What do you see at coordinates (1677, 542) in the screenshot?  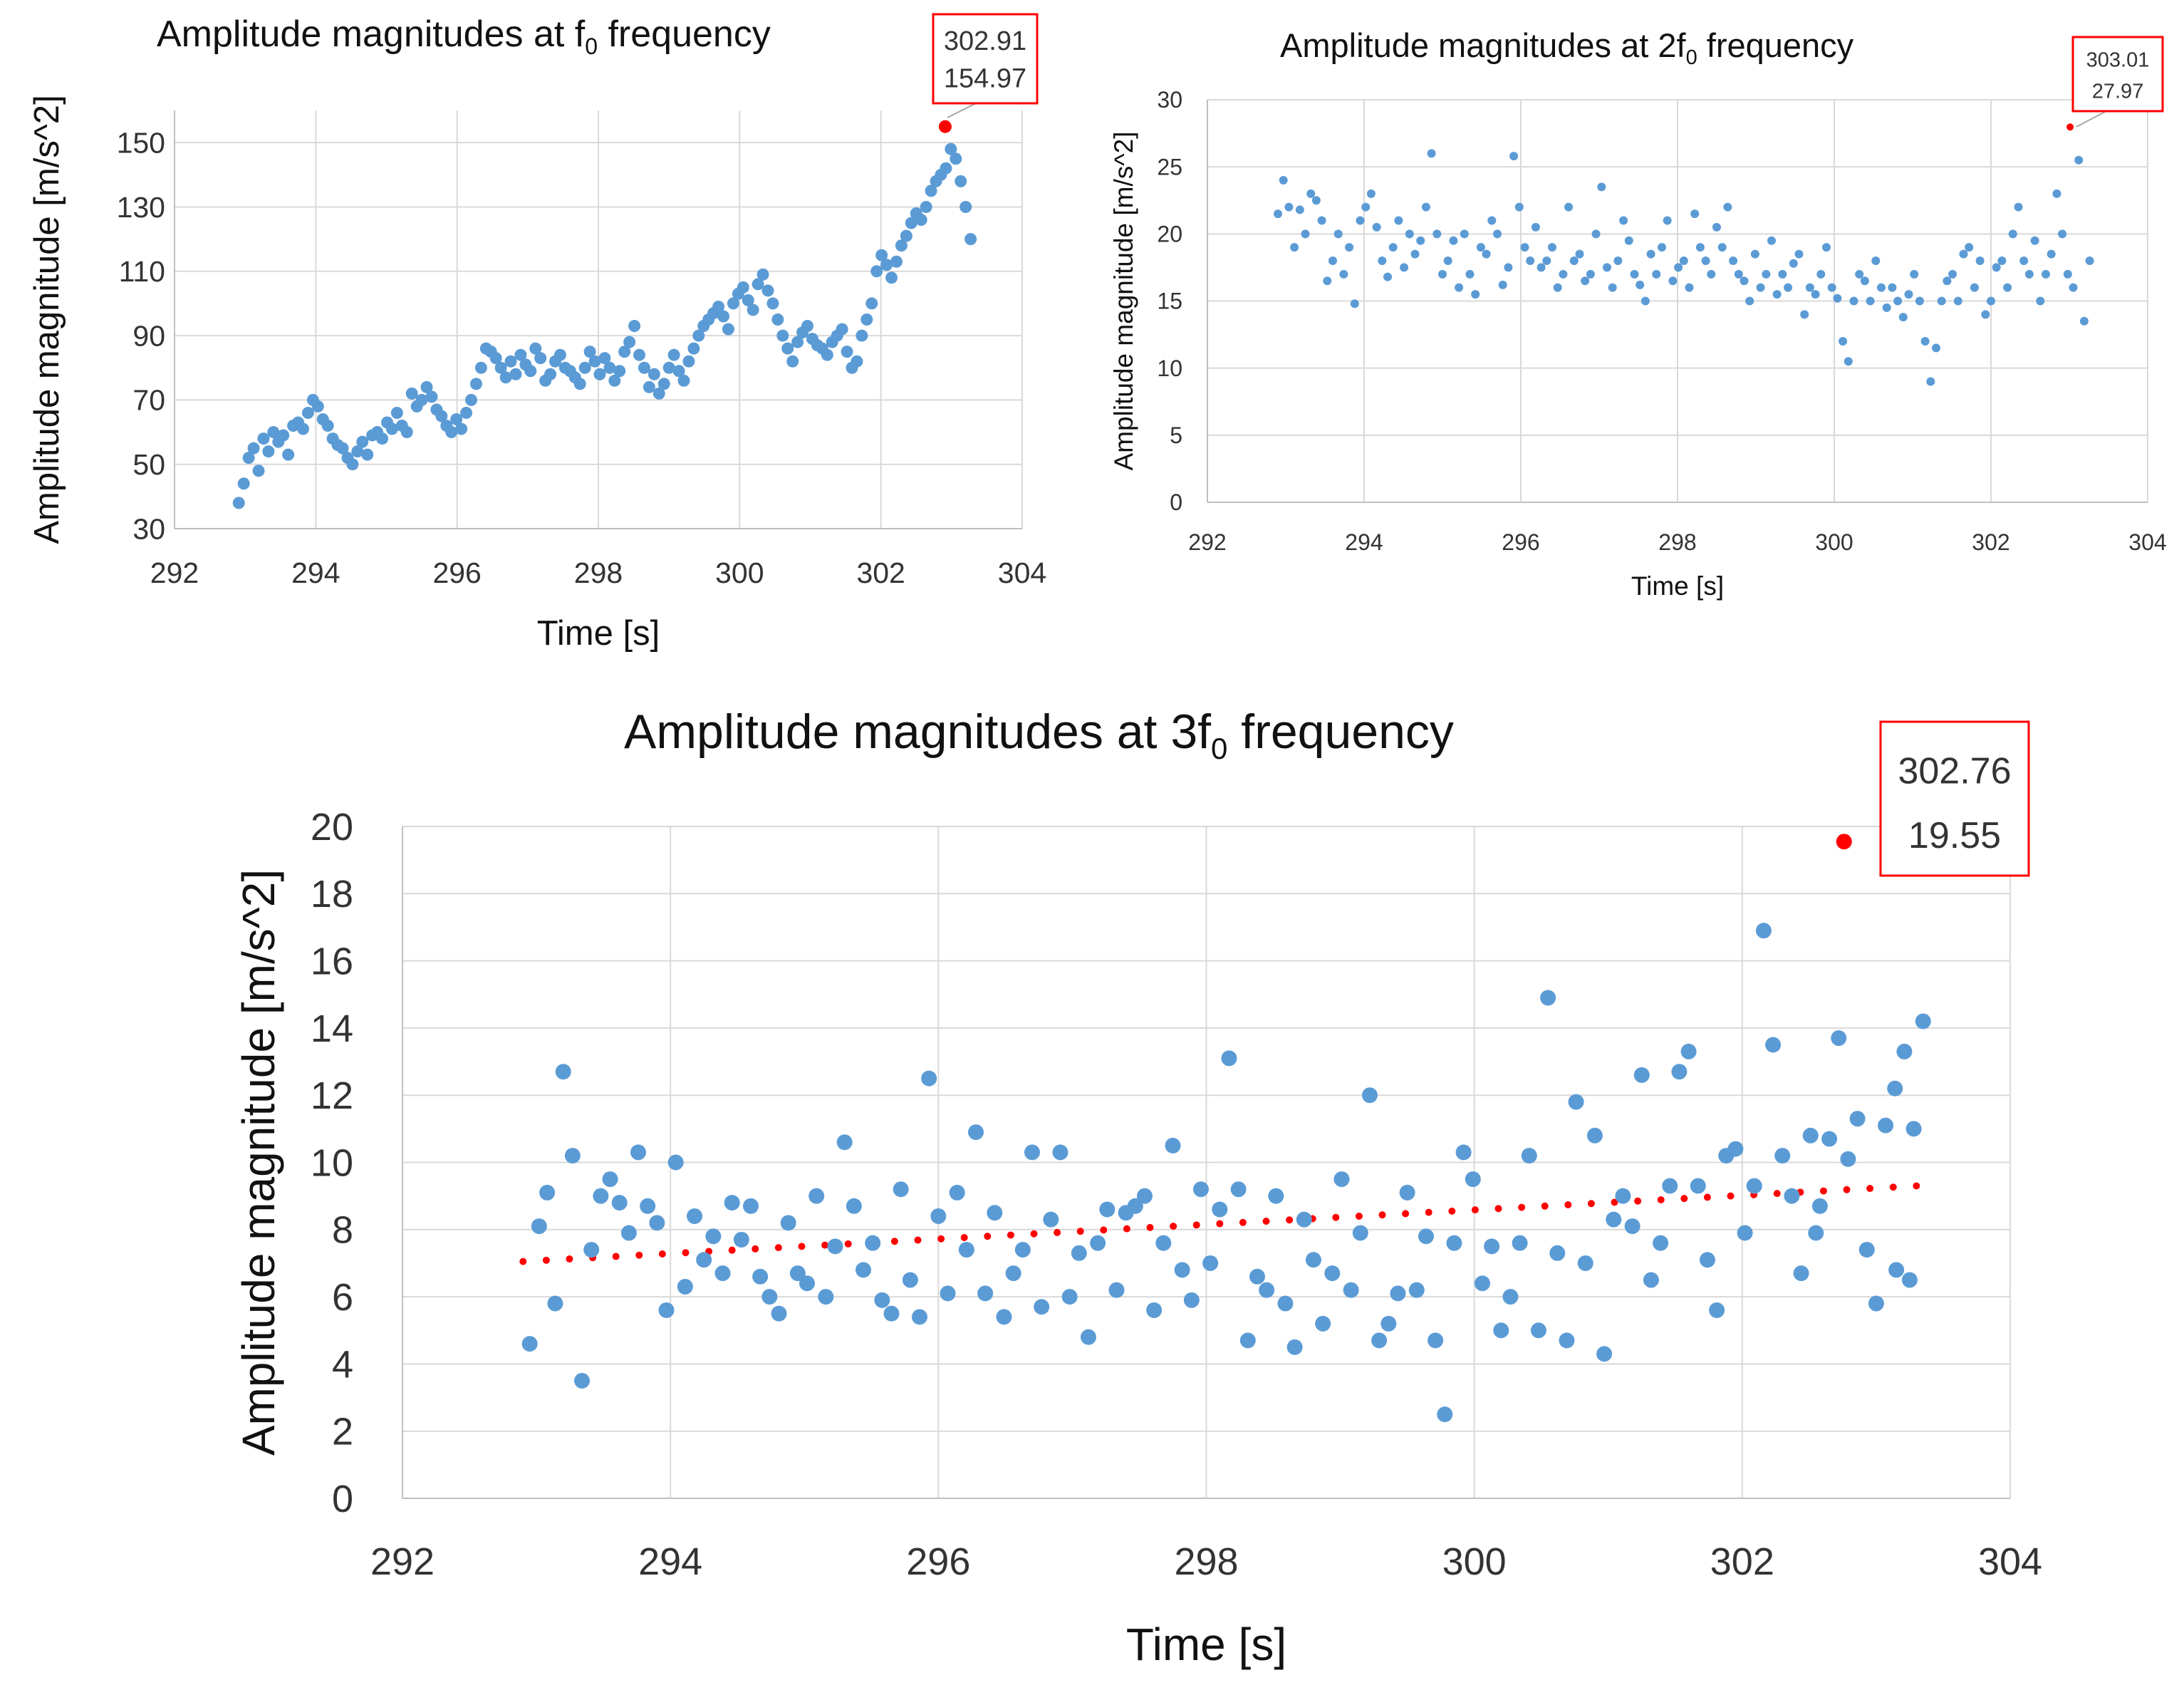 I see `x-tick-label: 298` at bounding box center [1677, 542].